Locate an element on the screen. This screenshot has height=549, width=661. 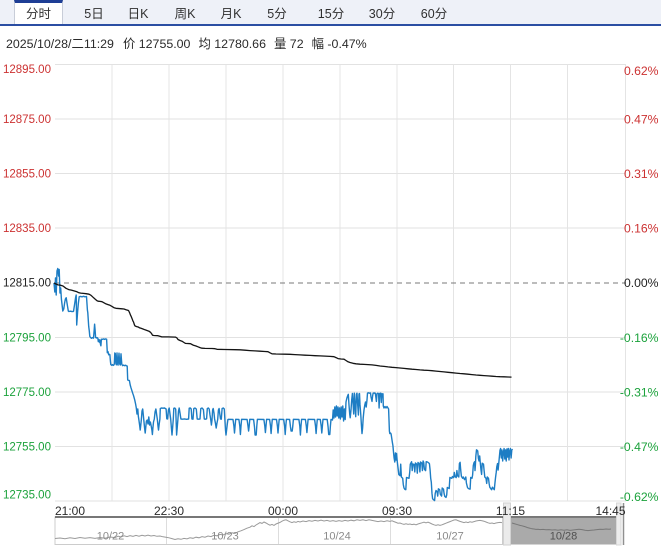
svg-text: 12855.00 is located at coordinates (27, 175).